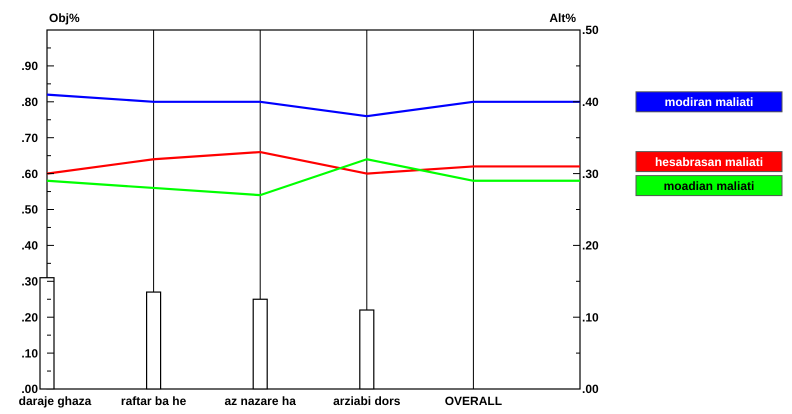  I want to click on y-tick-label: .00, so click(29, 389).